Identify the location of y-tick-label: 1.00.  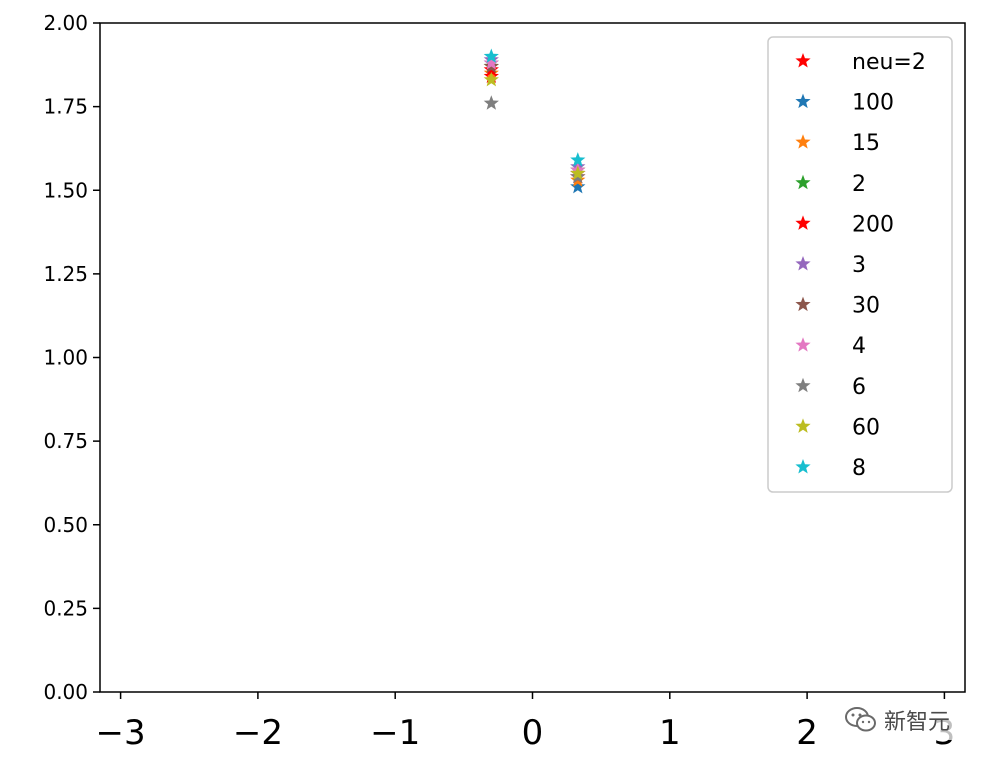
(65, 358).